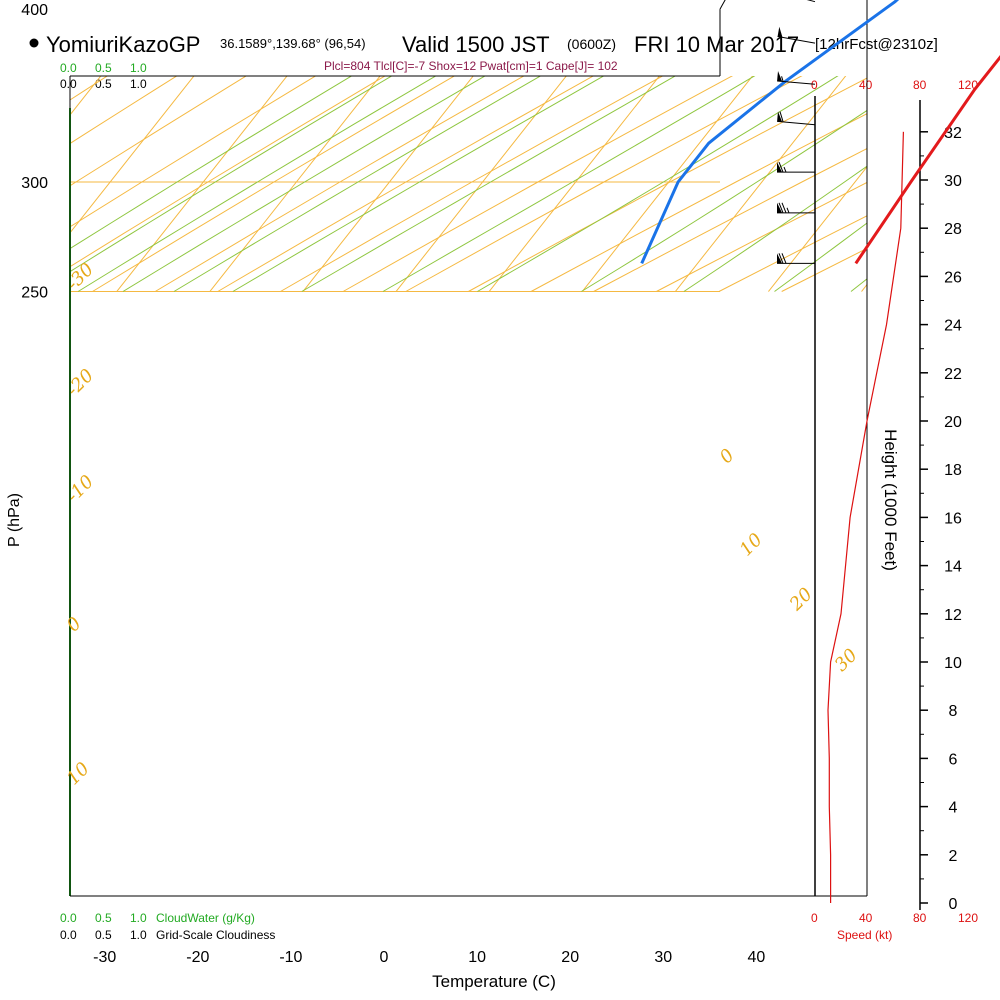 The image size is (1000, 1000). Describe the element at coordinates (34, 183) in the screenshot. I see `pressure-tick-label: 300` at that location.